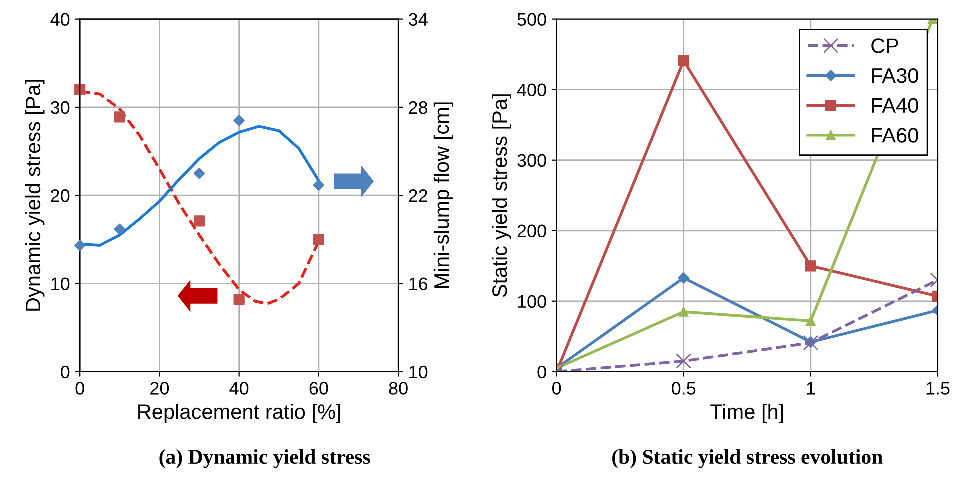 The height and width of the screenshot is (483, 965). Describe the element at coordinates (444, 195) in the screenshot. I see `y2-axis-title: Mini-slump flow [cm]` at that location.